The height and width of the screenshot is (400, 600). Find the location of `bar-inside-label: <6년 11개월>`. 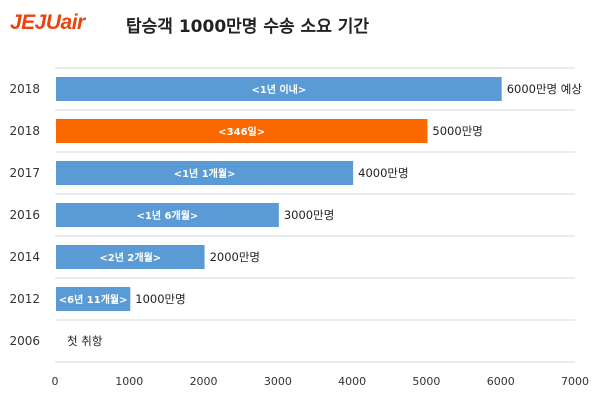

bar-inside-label: <6년 11개월> is located at coordinates (93, 299).